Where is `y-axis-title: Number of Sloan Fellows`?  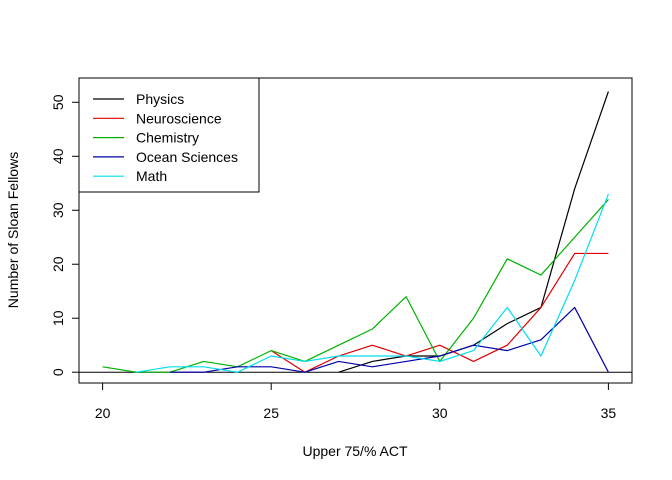 y-axis-title: Number of Sloan Fellows is located at coordinates (13, 230).